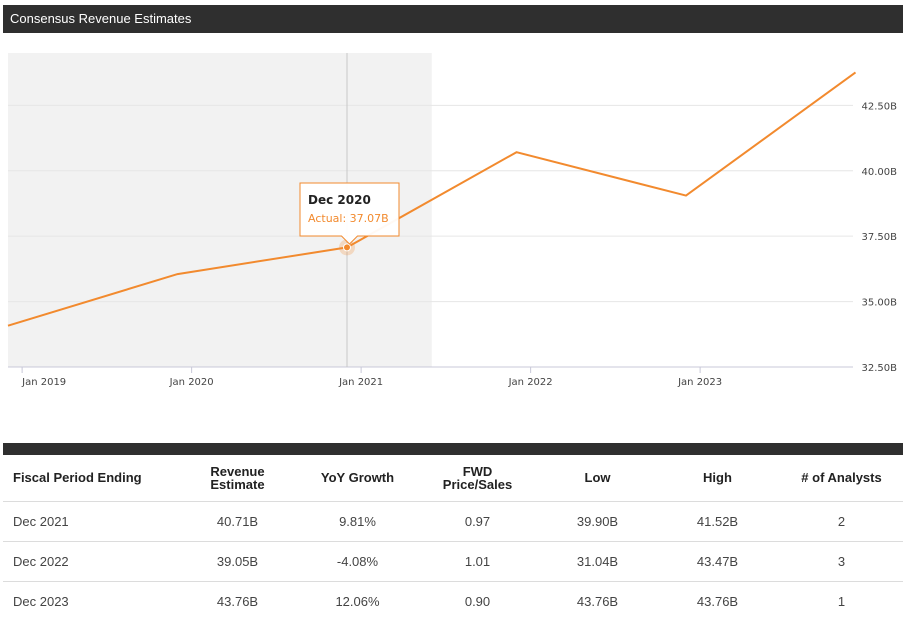  Describe the element at coordinates (477, 561) in the screenshot. I see `cell-fwd-price-sales: 1.01` at that location.